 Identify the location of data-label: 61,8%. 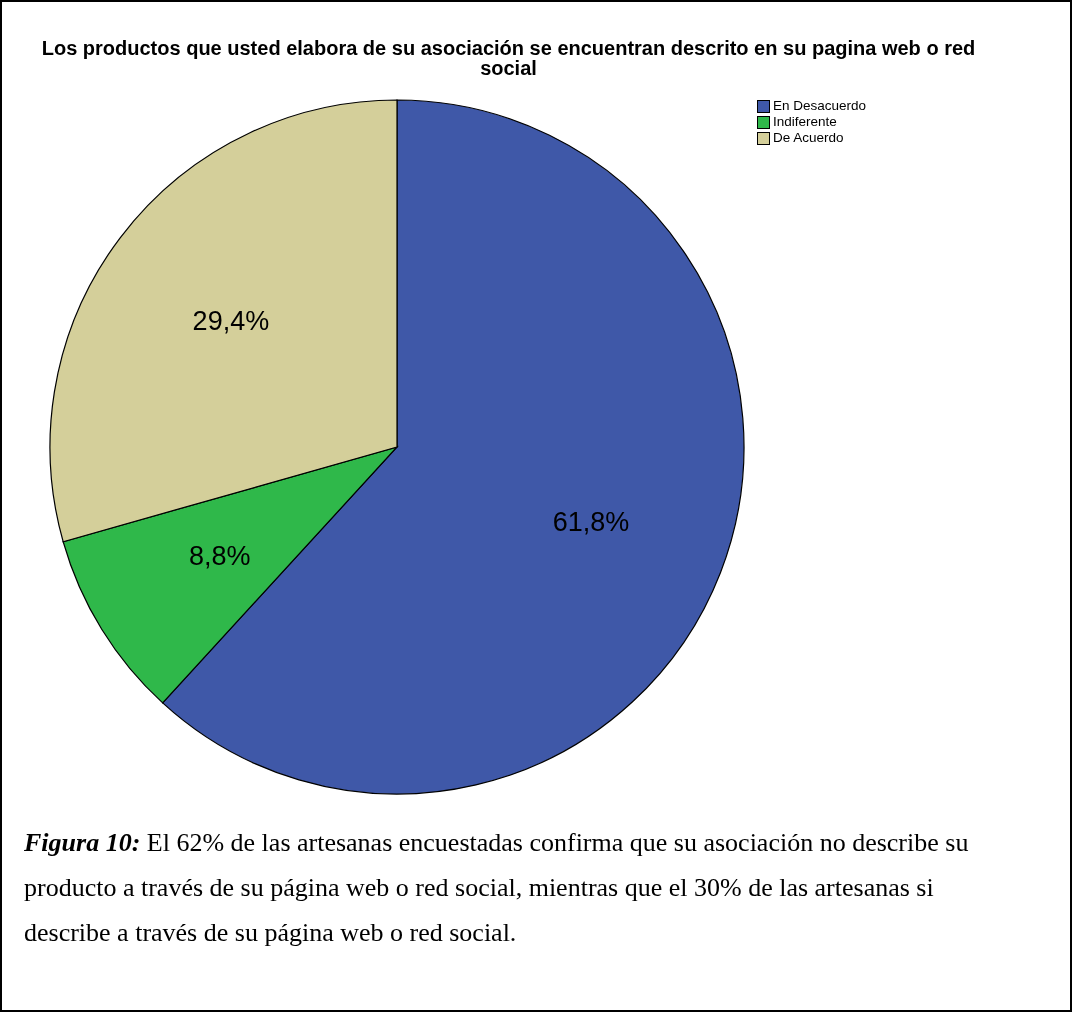
(591, 522).